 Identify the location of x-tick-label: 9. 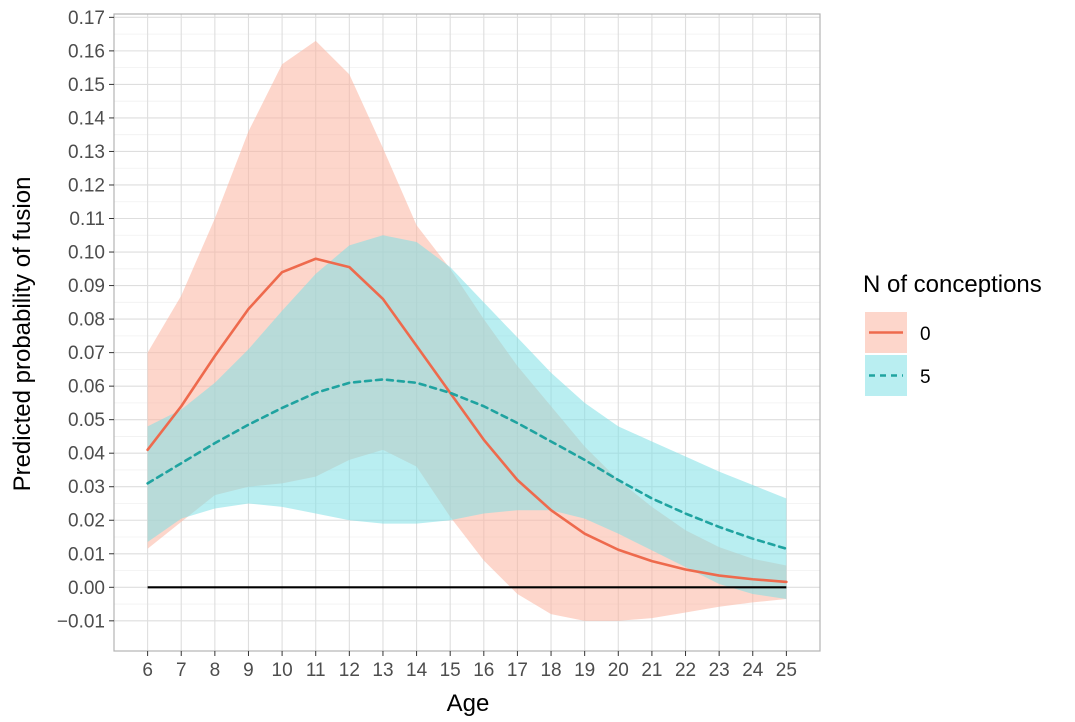
(248, 670).